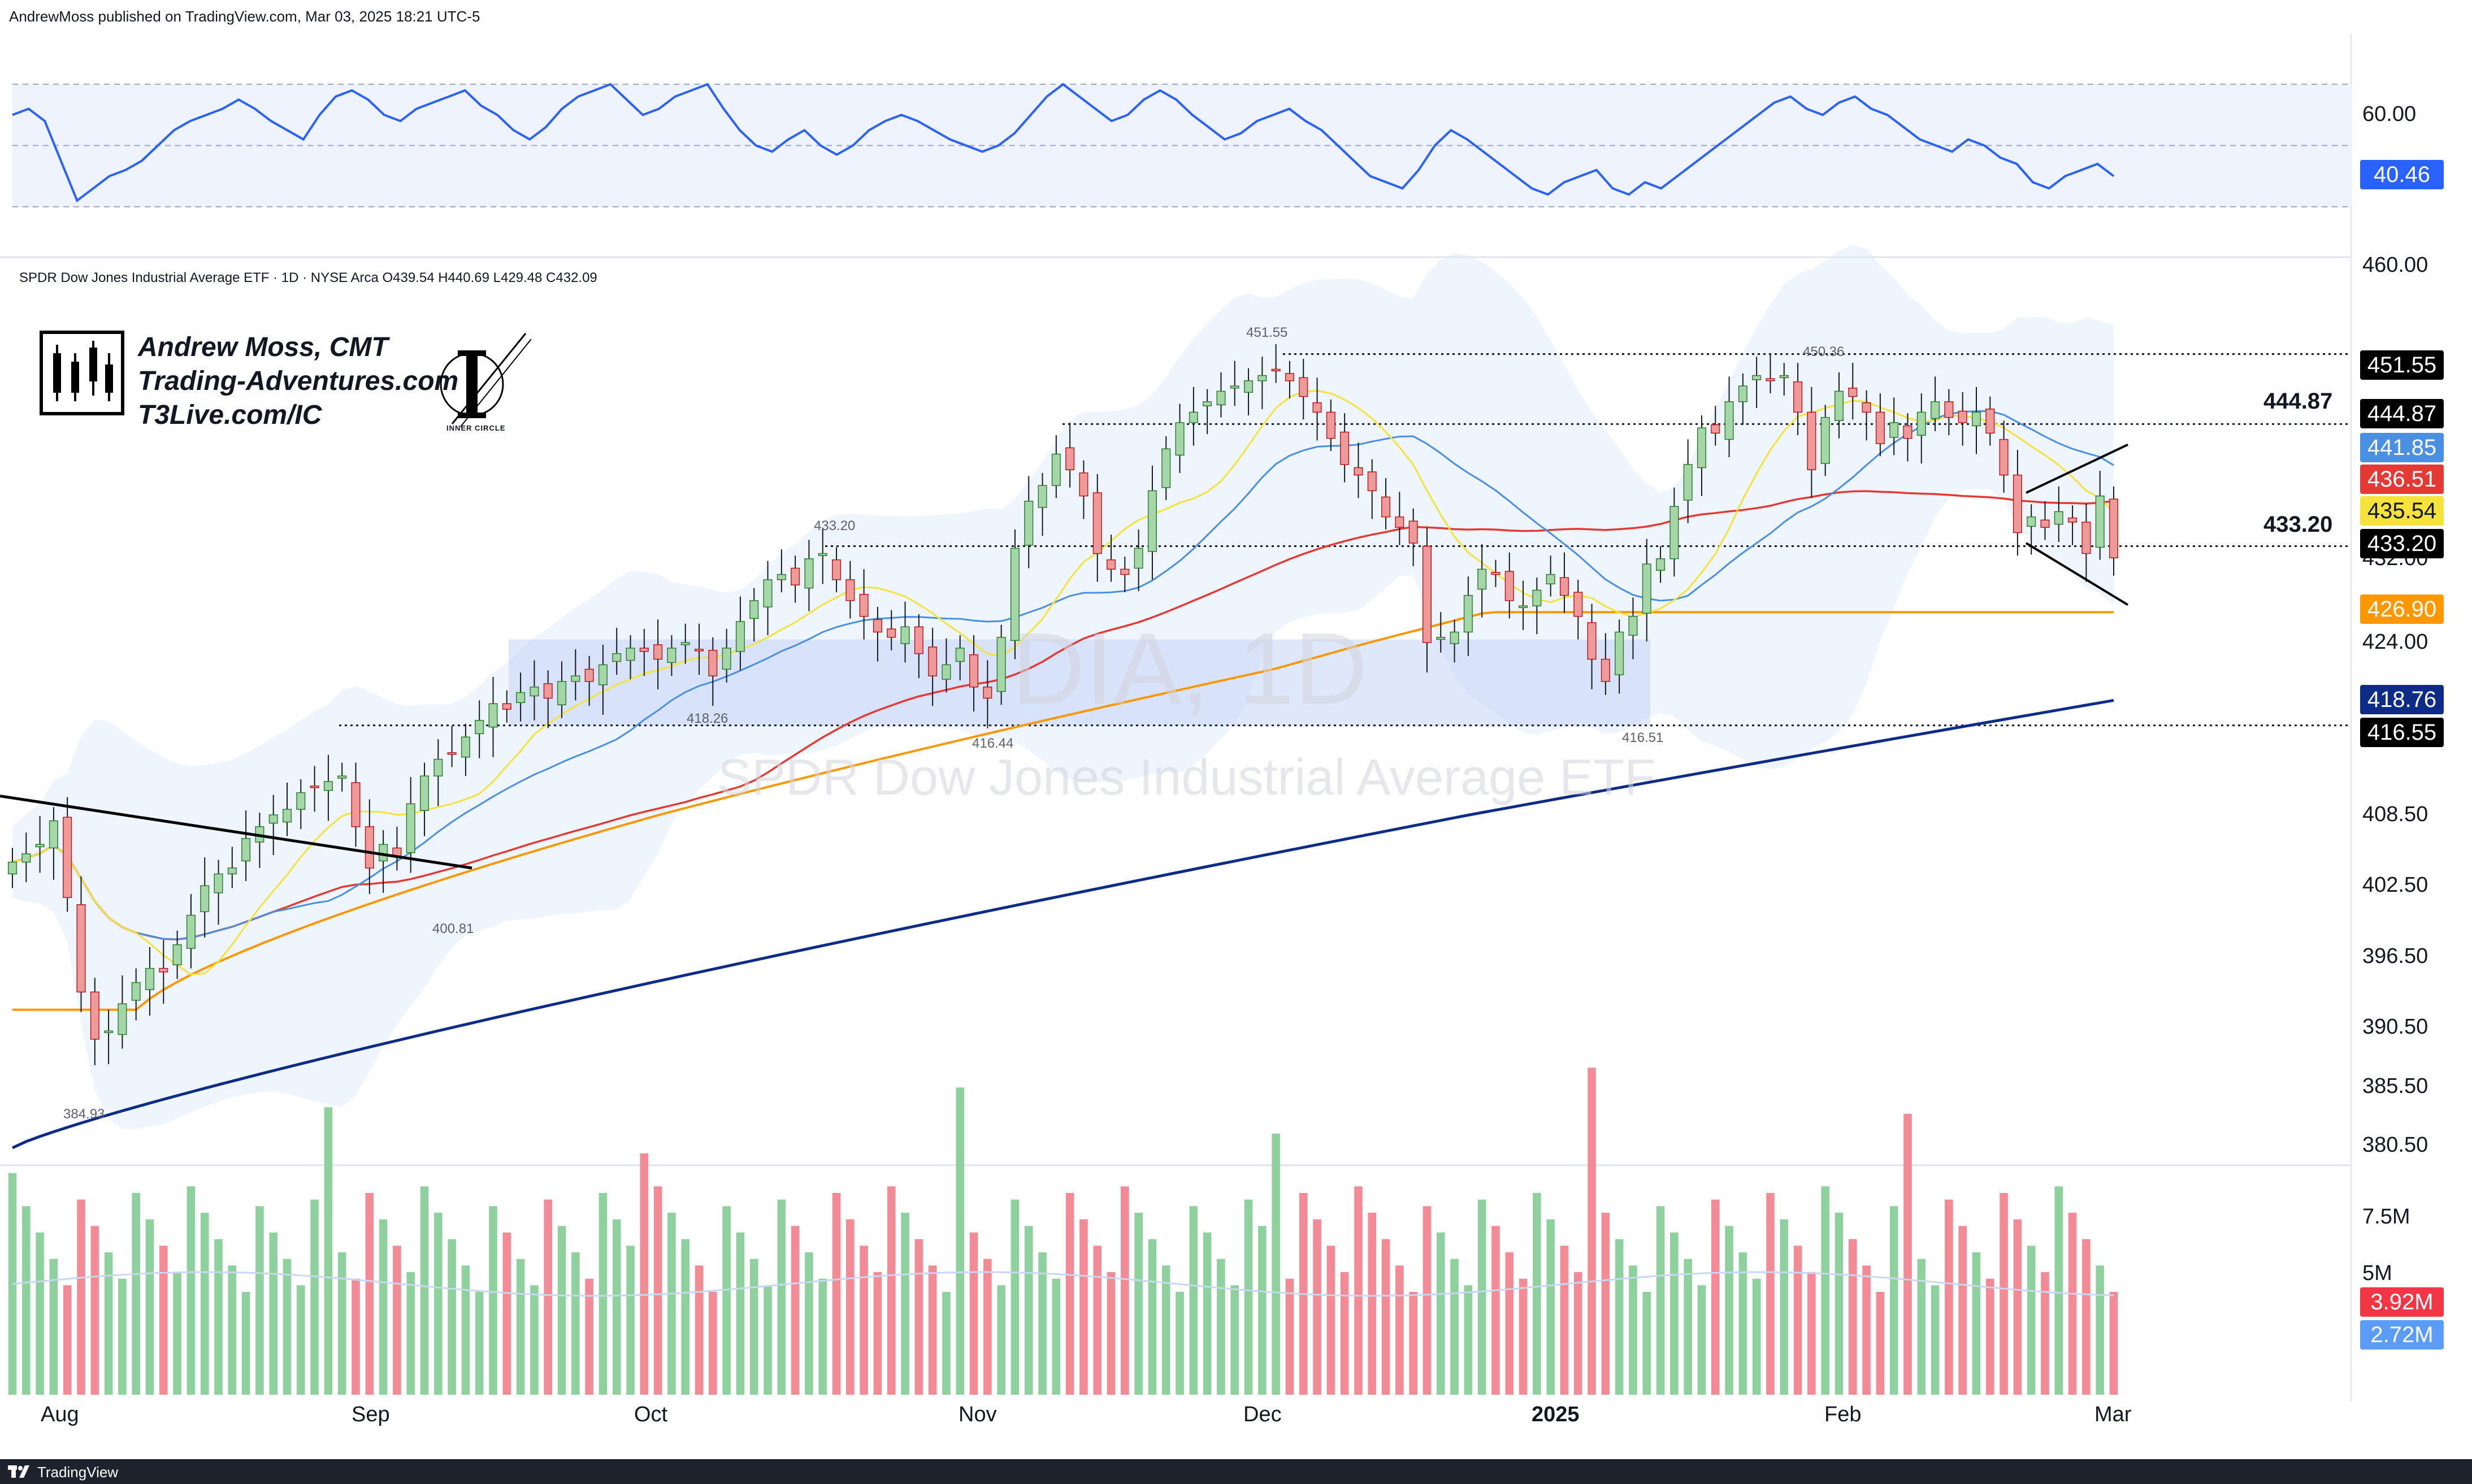  What do you see at coordinates (2395, 956) in the screenshot?
I see `price-axis-label: 396.50` at bounding box center [2395, 956].